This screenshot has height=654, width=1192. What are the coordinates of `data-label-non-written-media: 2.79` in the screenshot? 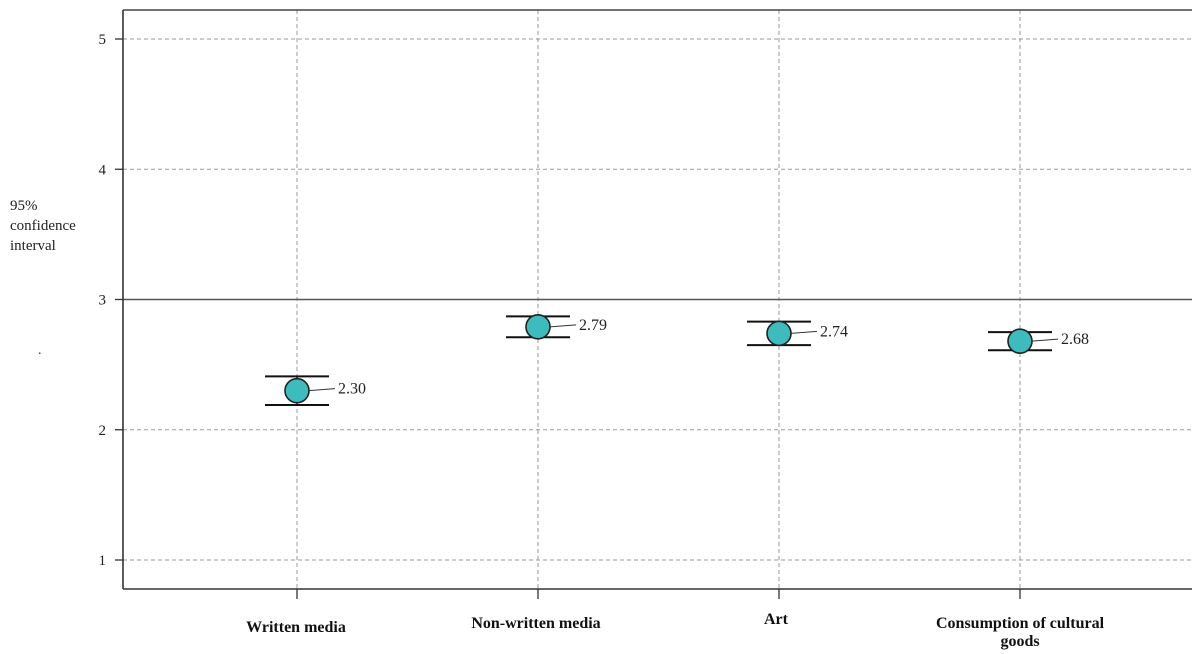 It's located at (593, 325).